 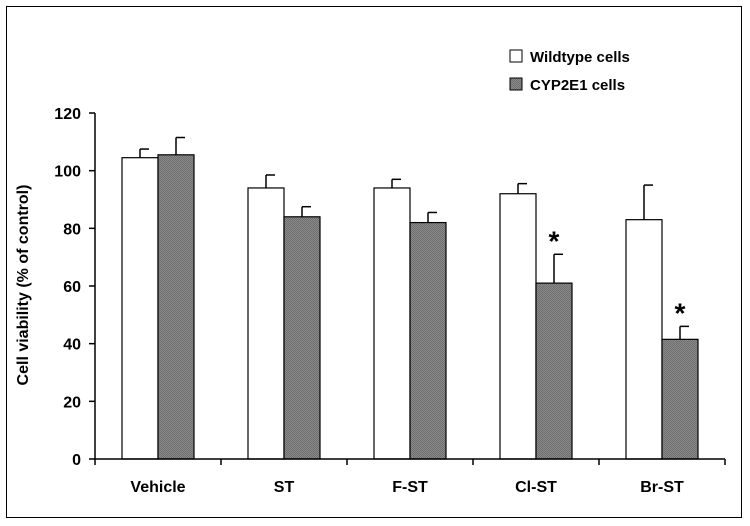 What do you see at coordinates (23, 285) in the screenshot?
I see `y-axis-title: Cell viability (% of control)` at bounding box center [23, 285].